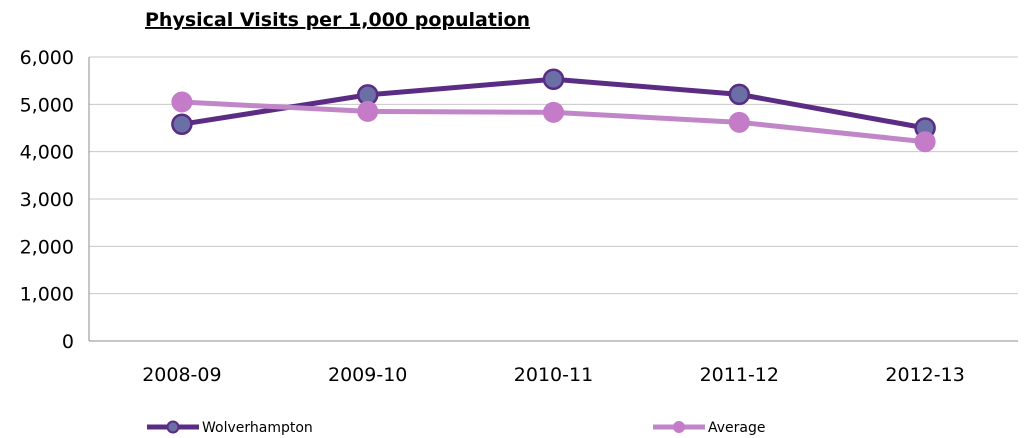 This screenshot has width=1028, height=438. I want to click on x-tick-label: 2008-09, so click(181, 375).